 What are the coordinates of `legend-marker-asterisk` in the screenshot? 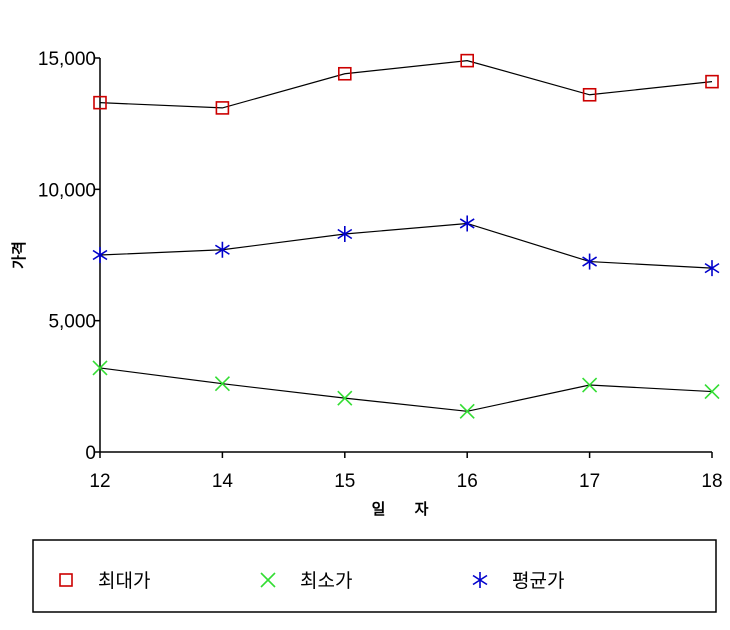 It's located at (480, 580).